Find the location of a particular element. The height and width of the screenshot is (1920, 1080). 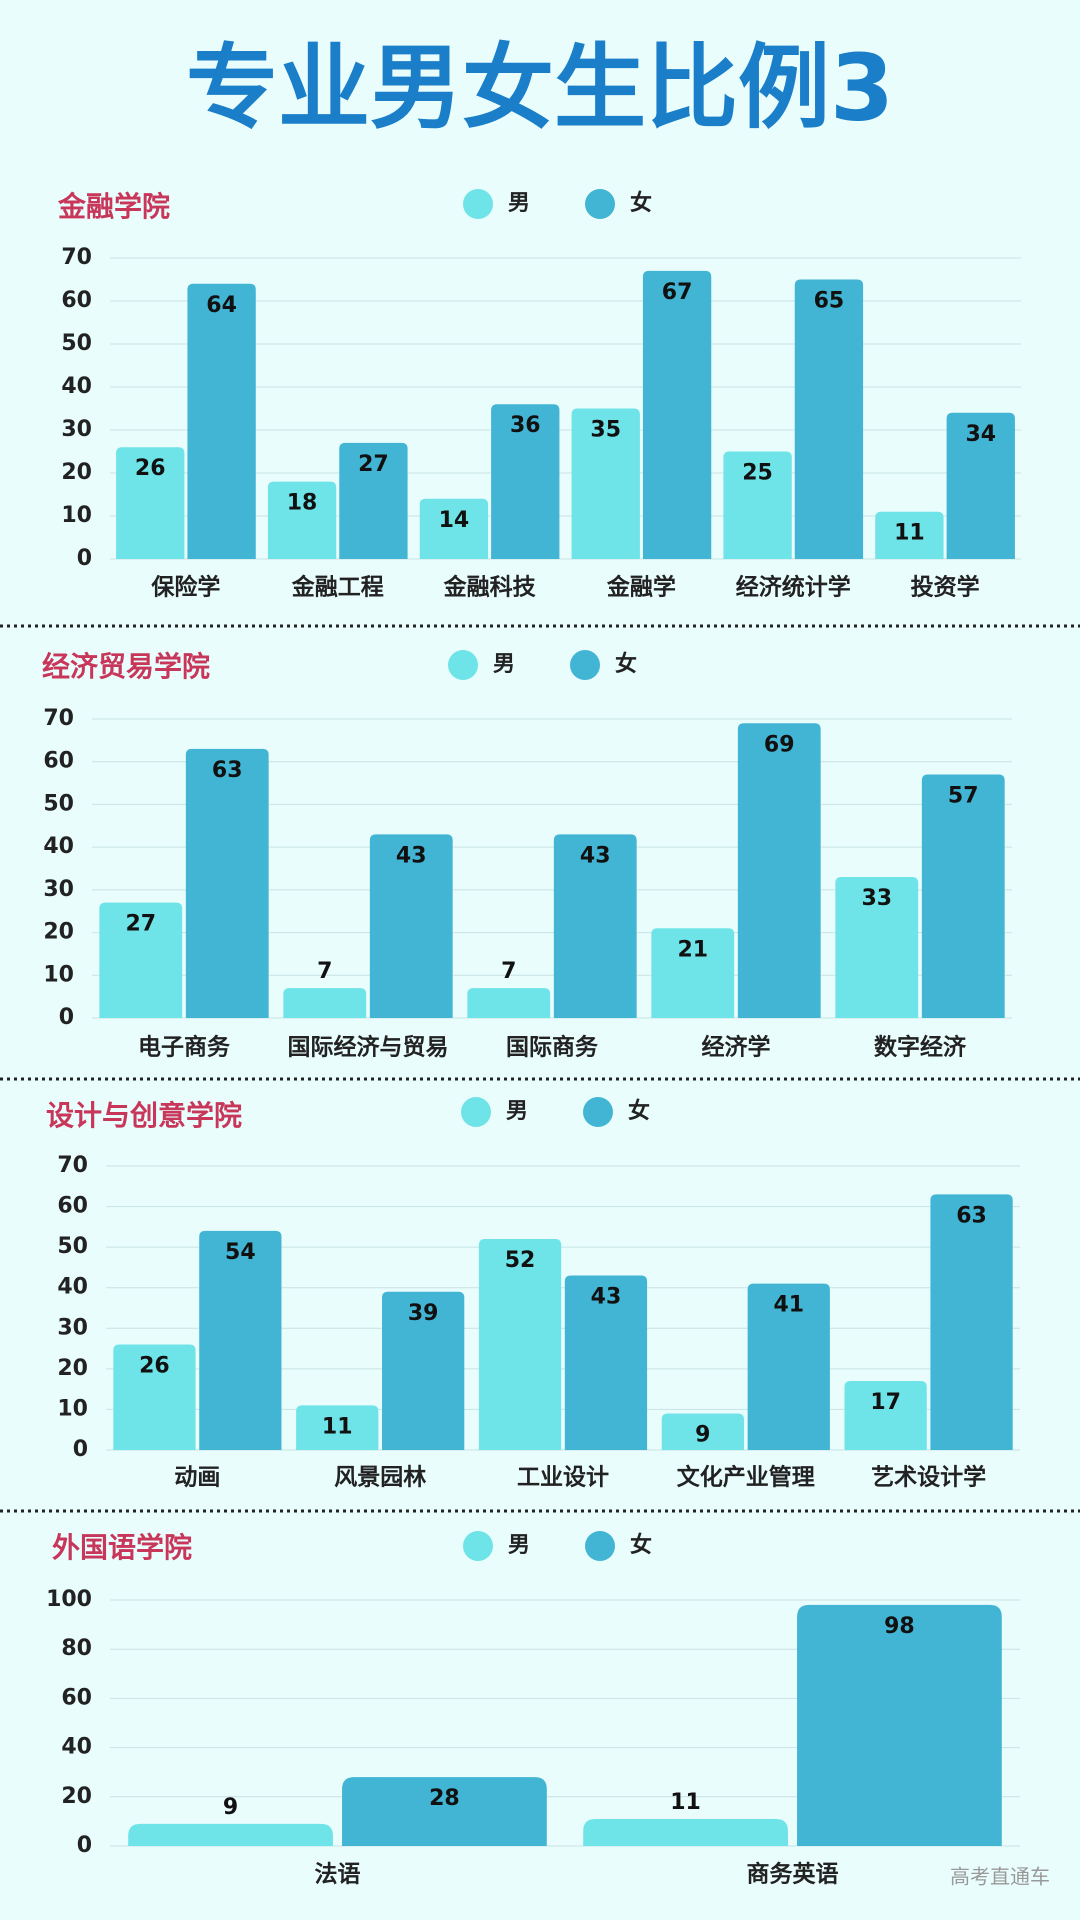

x-tick-label: 数字经济 is located at coordinates (920, 1047).